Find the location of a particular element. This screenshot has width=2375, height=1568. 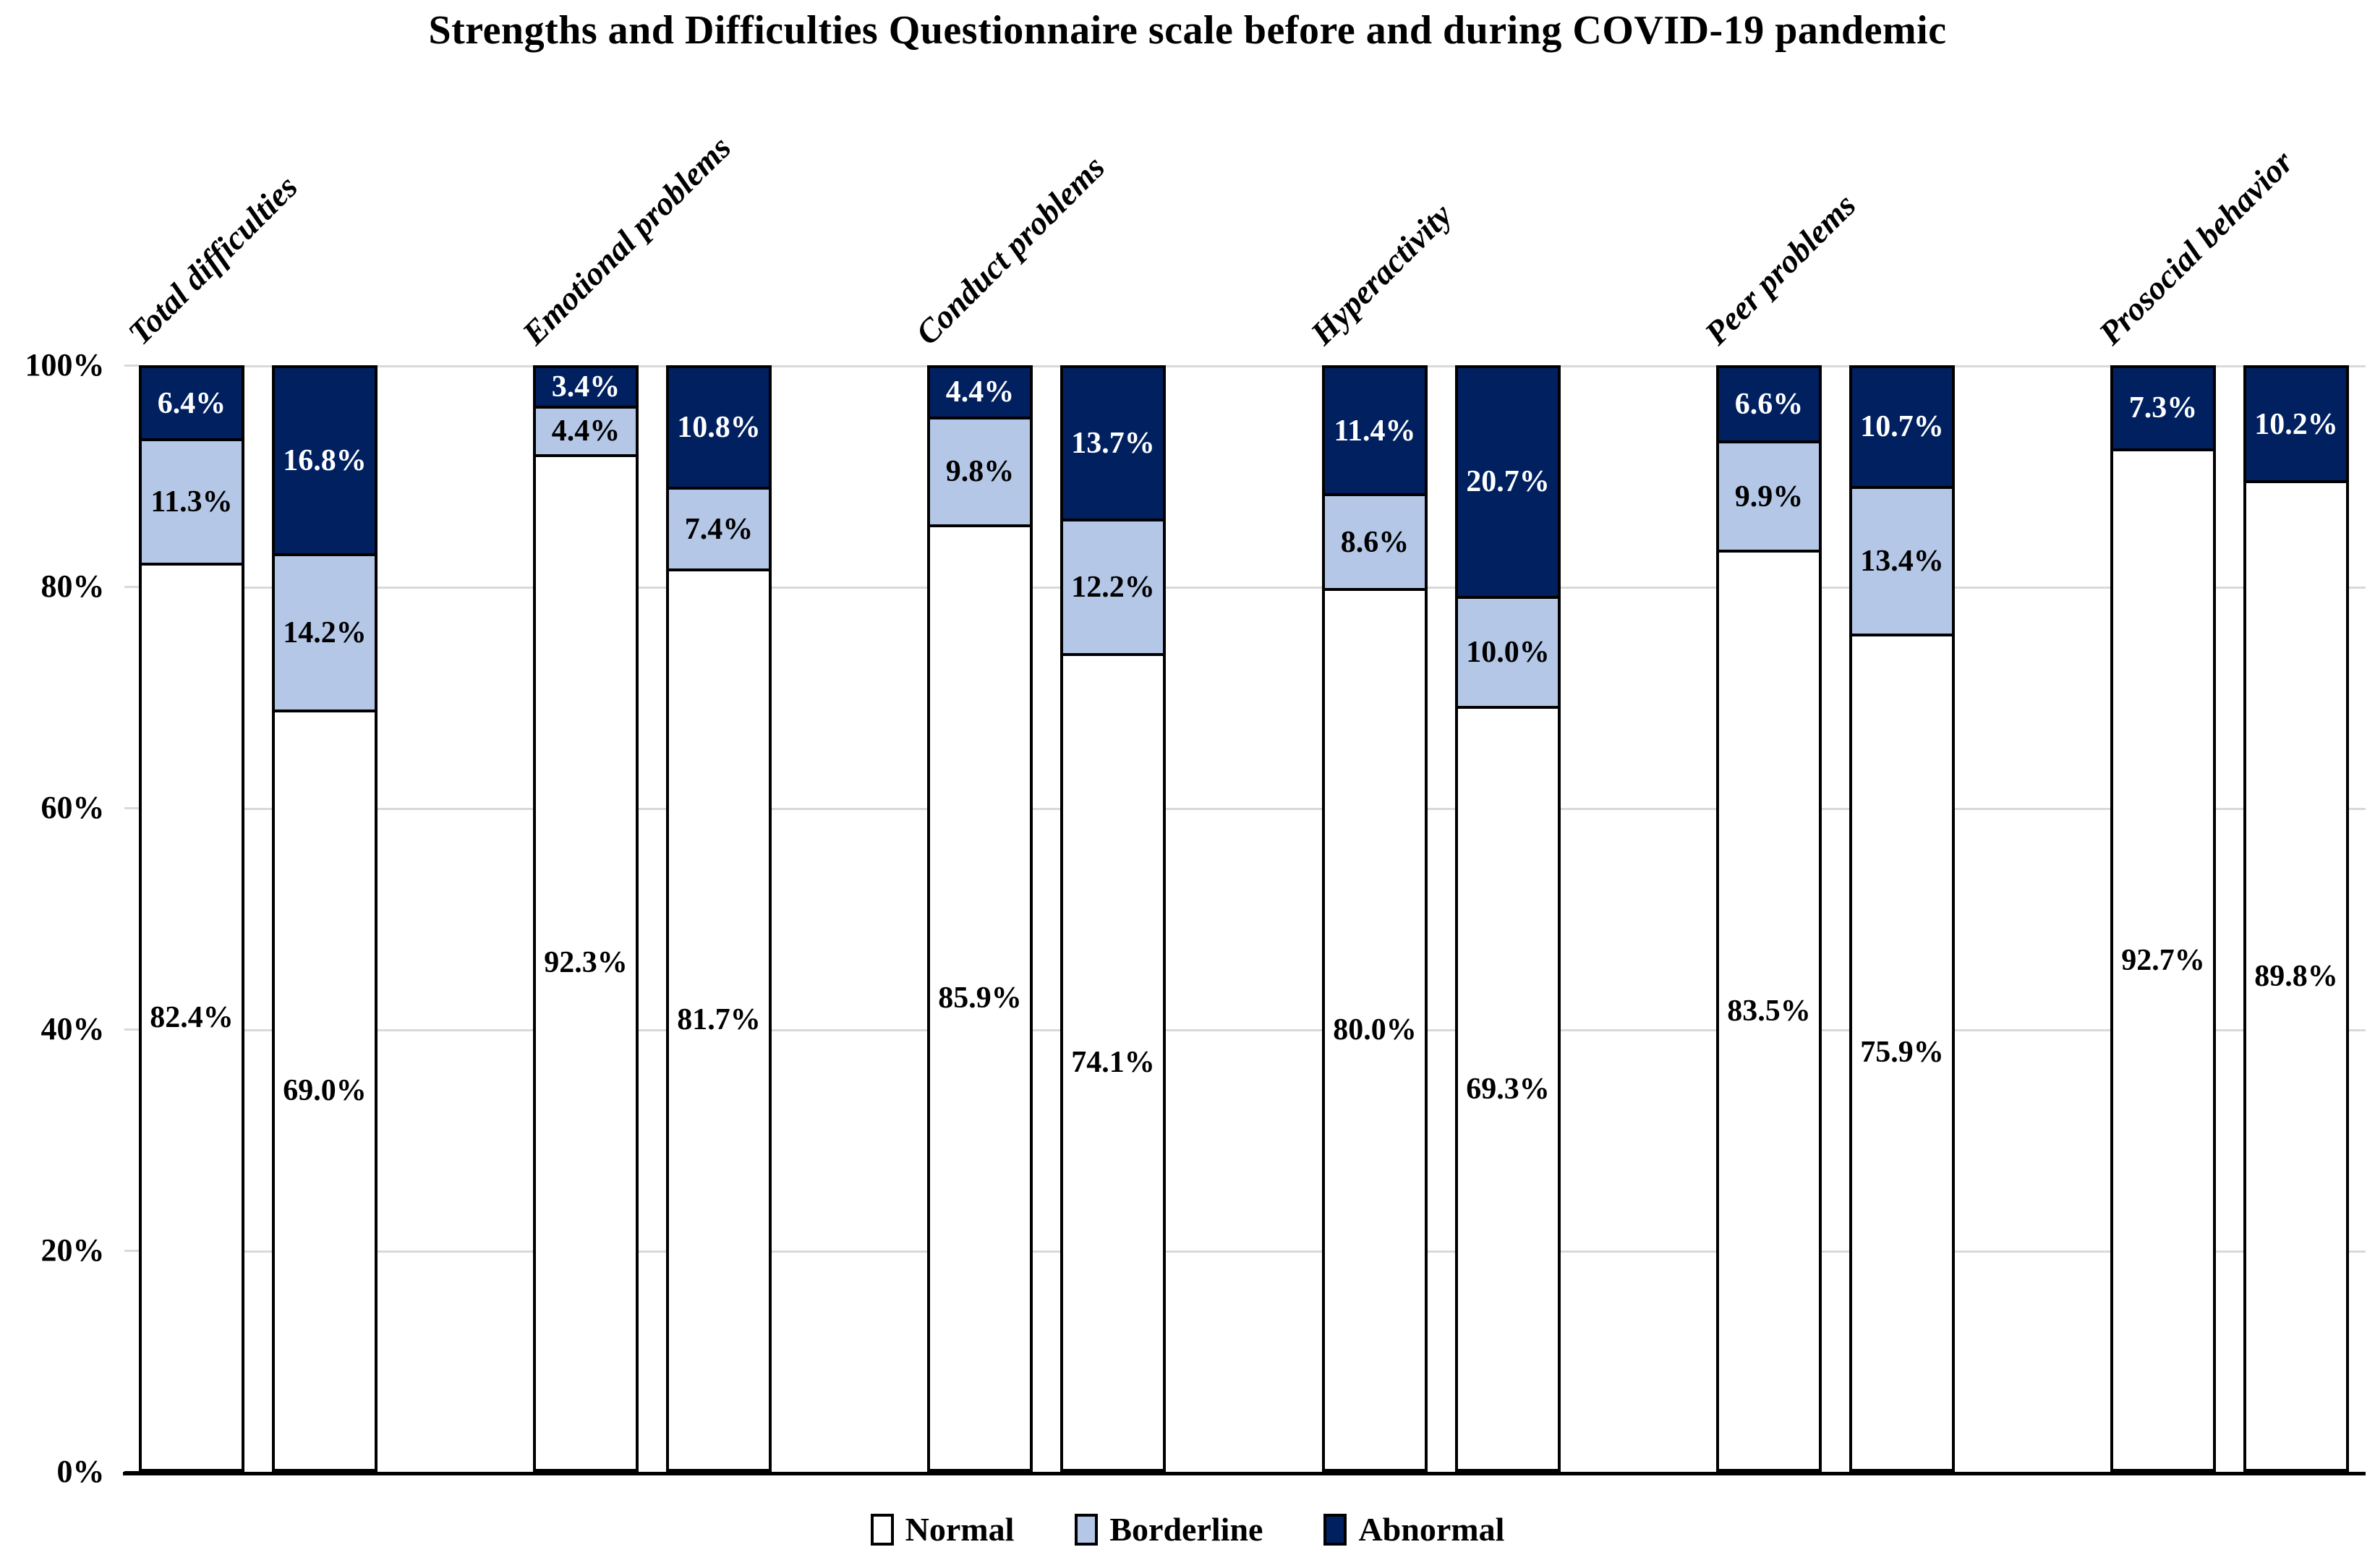

segment-value-label: 6.4% is located at coordinates (192, 403).